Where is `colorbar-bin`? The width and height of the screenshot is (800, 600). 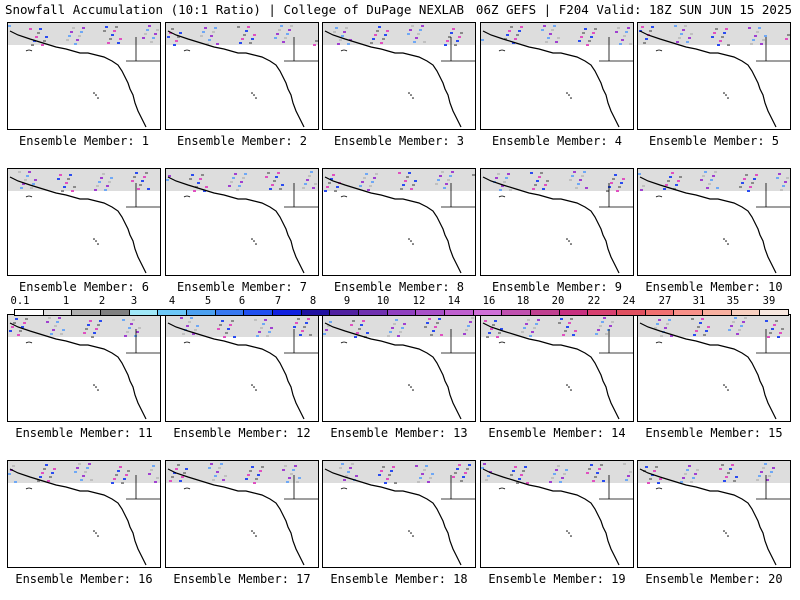 colorbar-bin is located at coordinates (602, 312).